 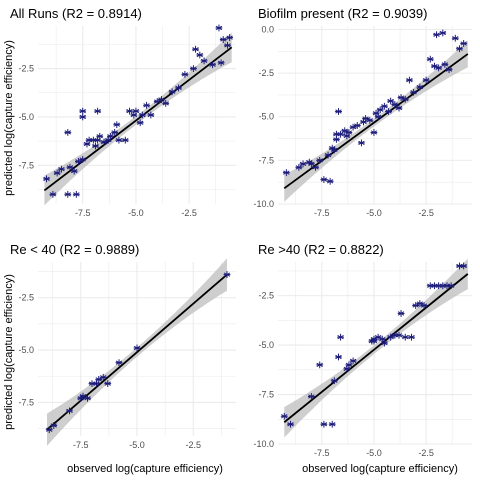 What do you see at coordinates (380, 469) in the screenshot?
I see `x-axis-label-right: observed log(capture efficiency)` at bounding box center [380, 469].